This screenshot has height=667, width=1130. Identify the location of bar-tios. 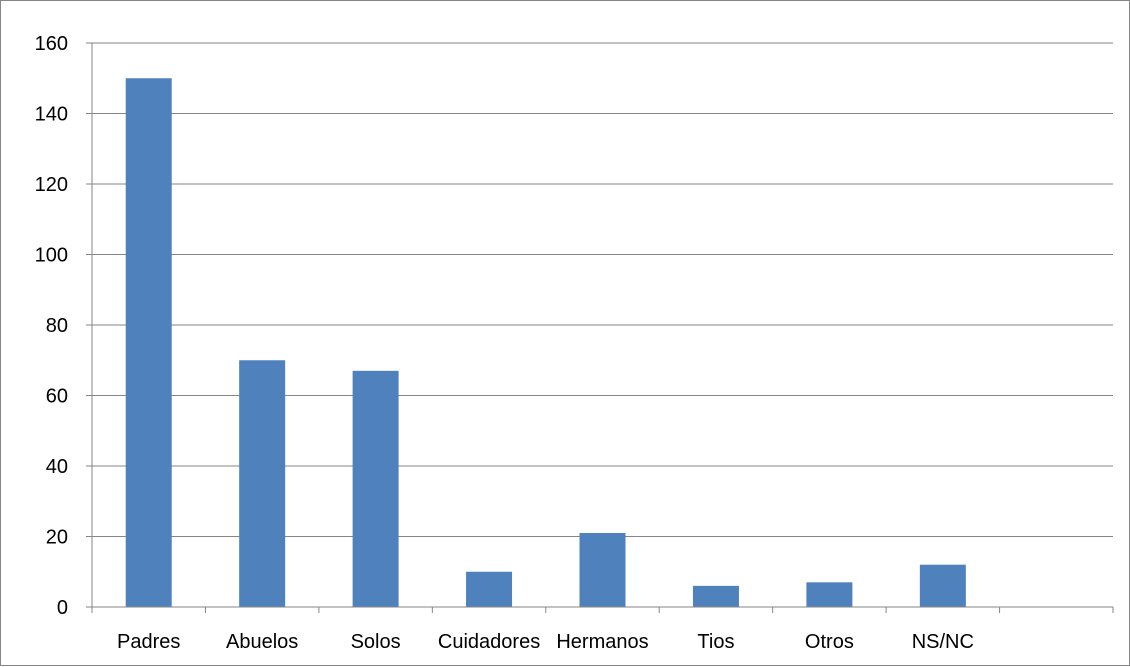
(715, 596).